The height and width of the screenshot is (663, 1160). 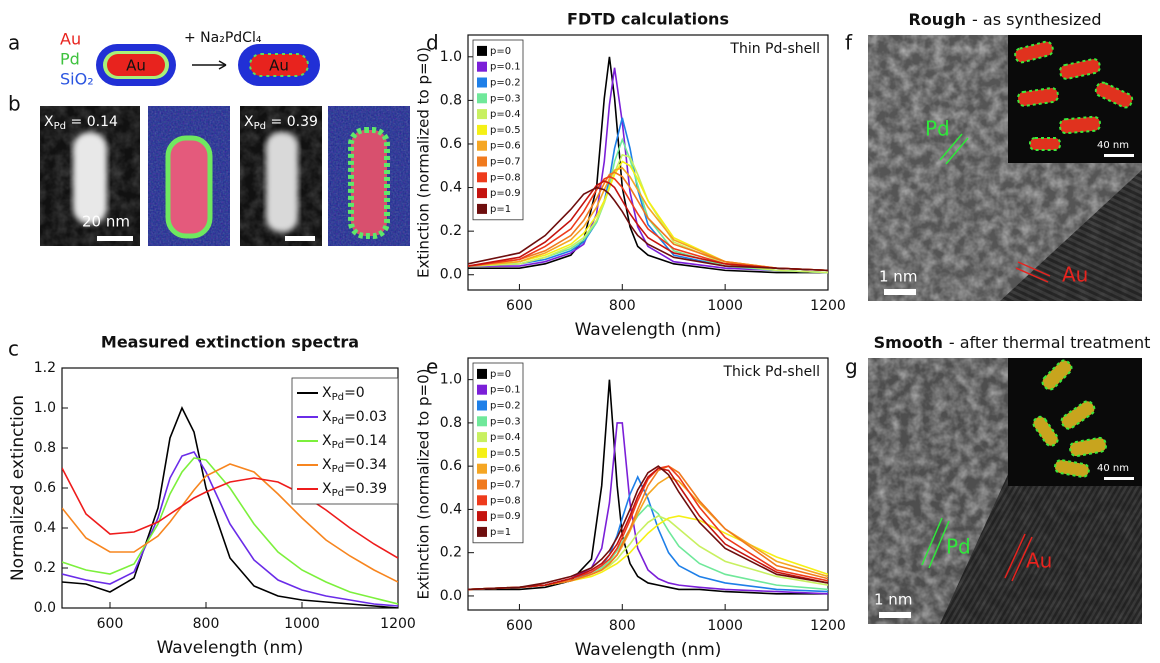 What do you see at coordinates (365, 441) in the screenshot?
I see `text-part: =0.14` at bounding box center [365, 441].